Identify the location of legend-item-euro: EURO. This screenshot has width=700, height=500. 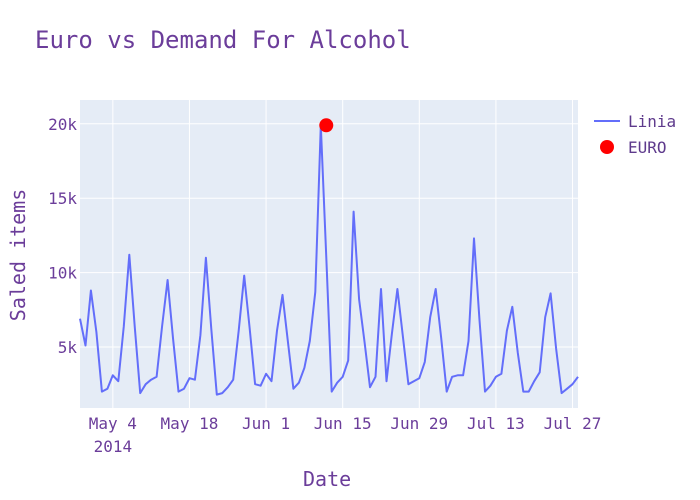
(634, 147).